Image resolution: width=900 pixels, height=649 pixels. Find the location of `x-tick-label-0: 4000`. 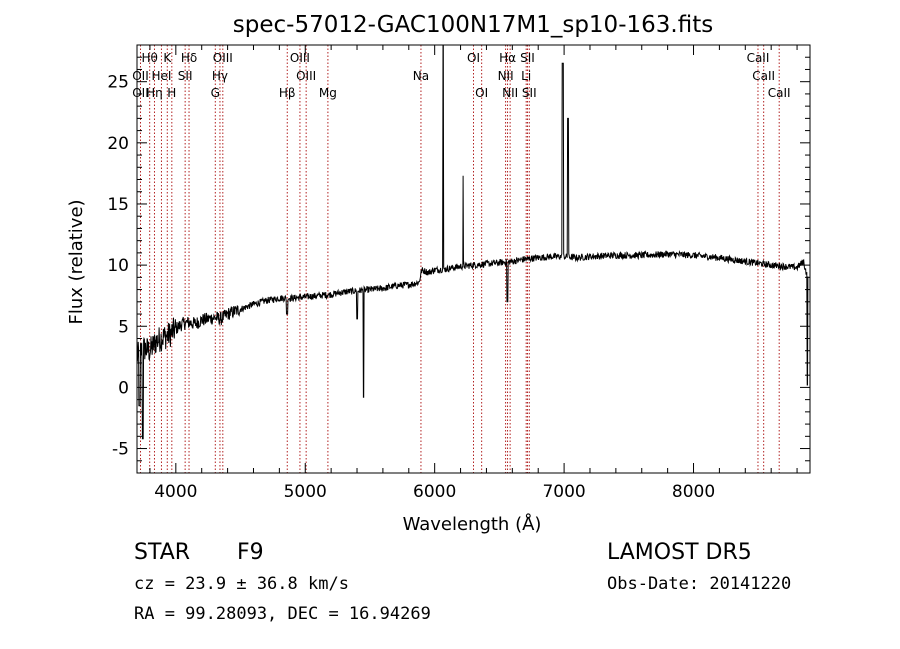

x-tick-label-0: 4000 is located at coordinates (175, 492).